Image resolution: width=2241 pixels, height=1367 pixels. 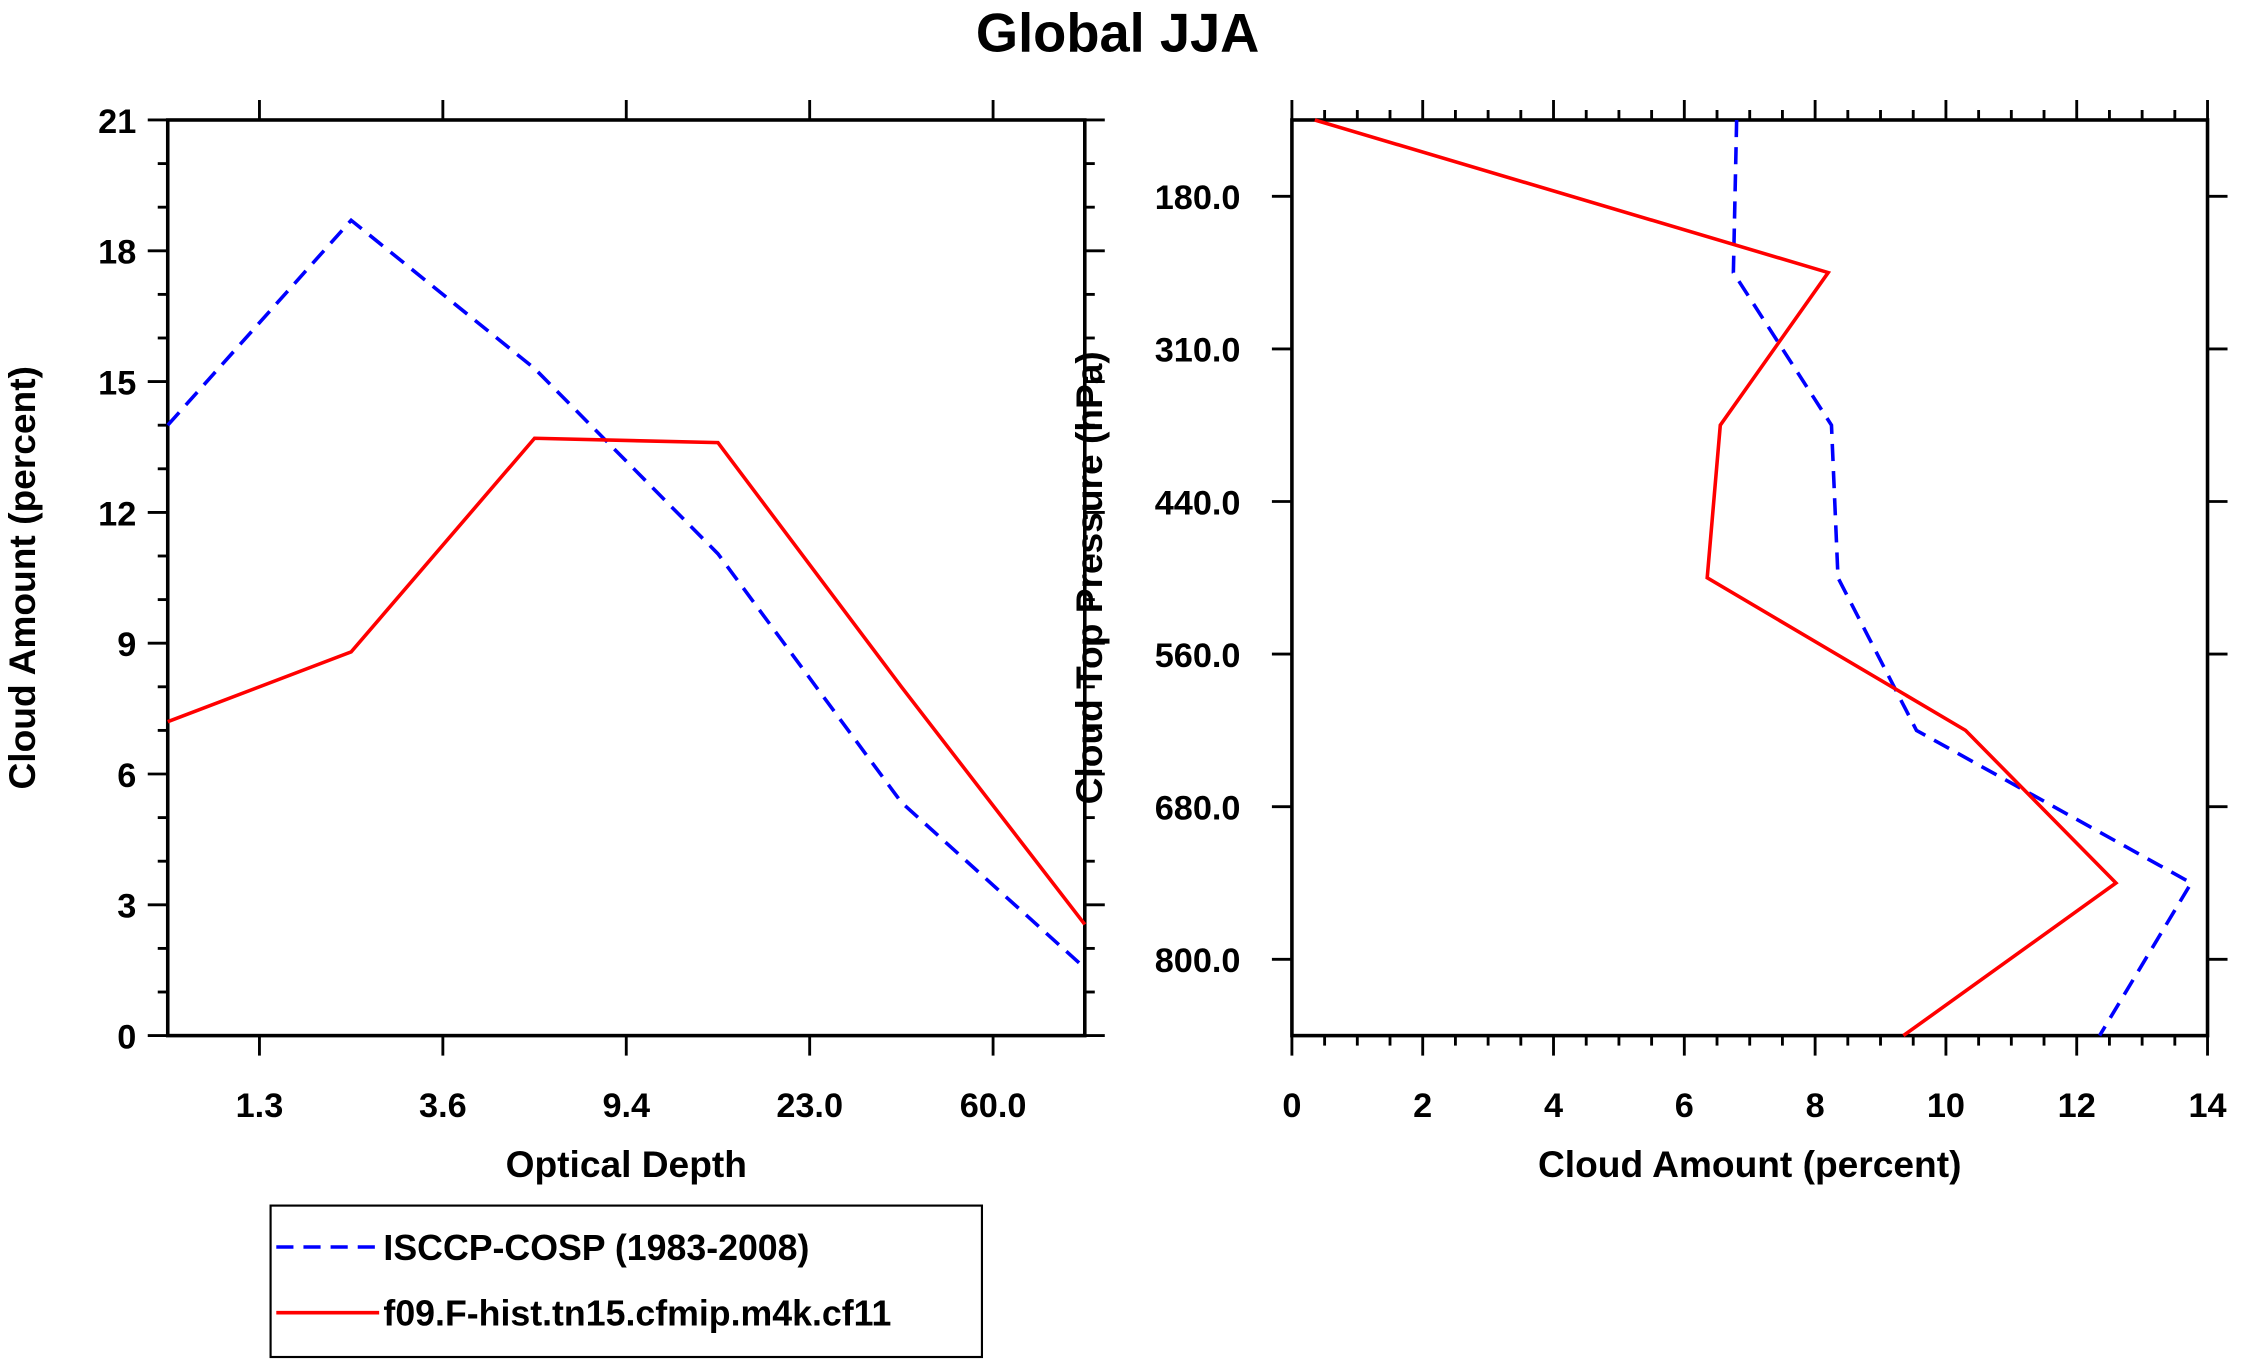 I want to click on legend-box, so click(x=626, y=1281).